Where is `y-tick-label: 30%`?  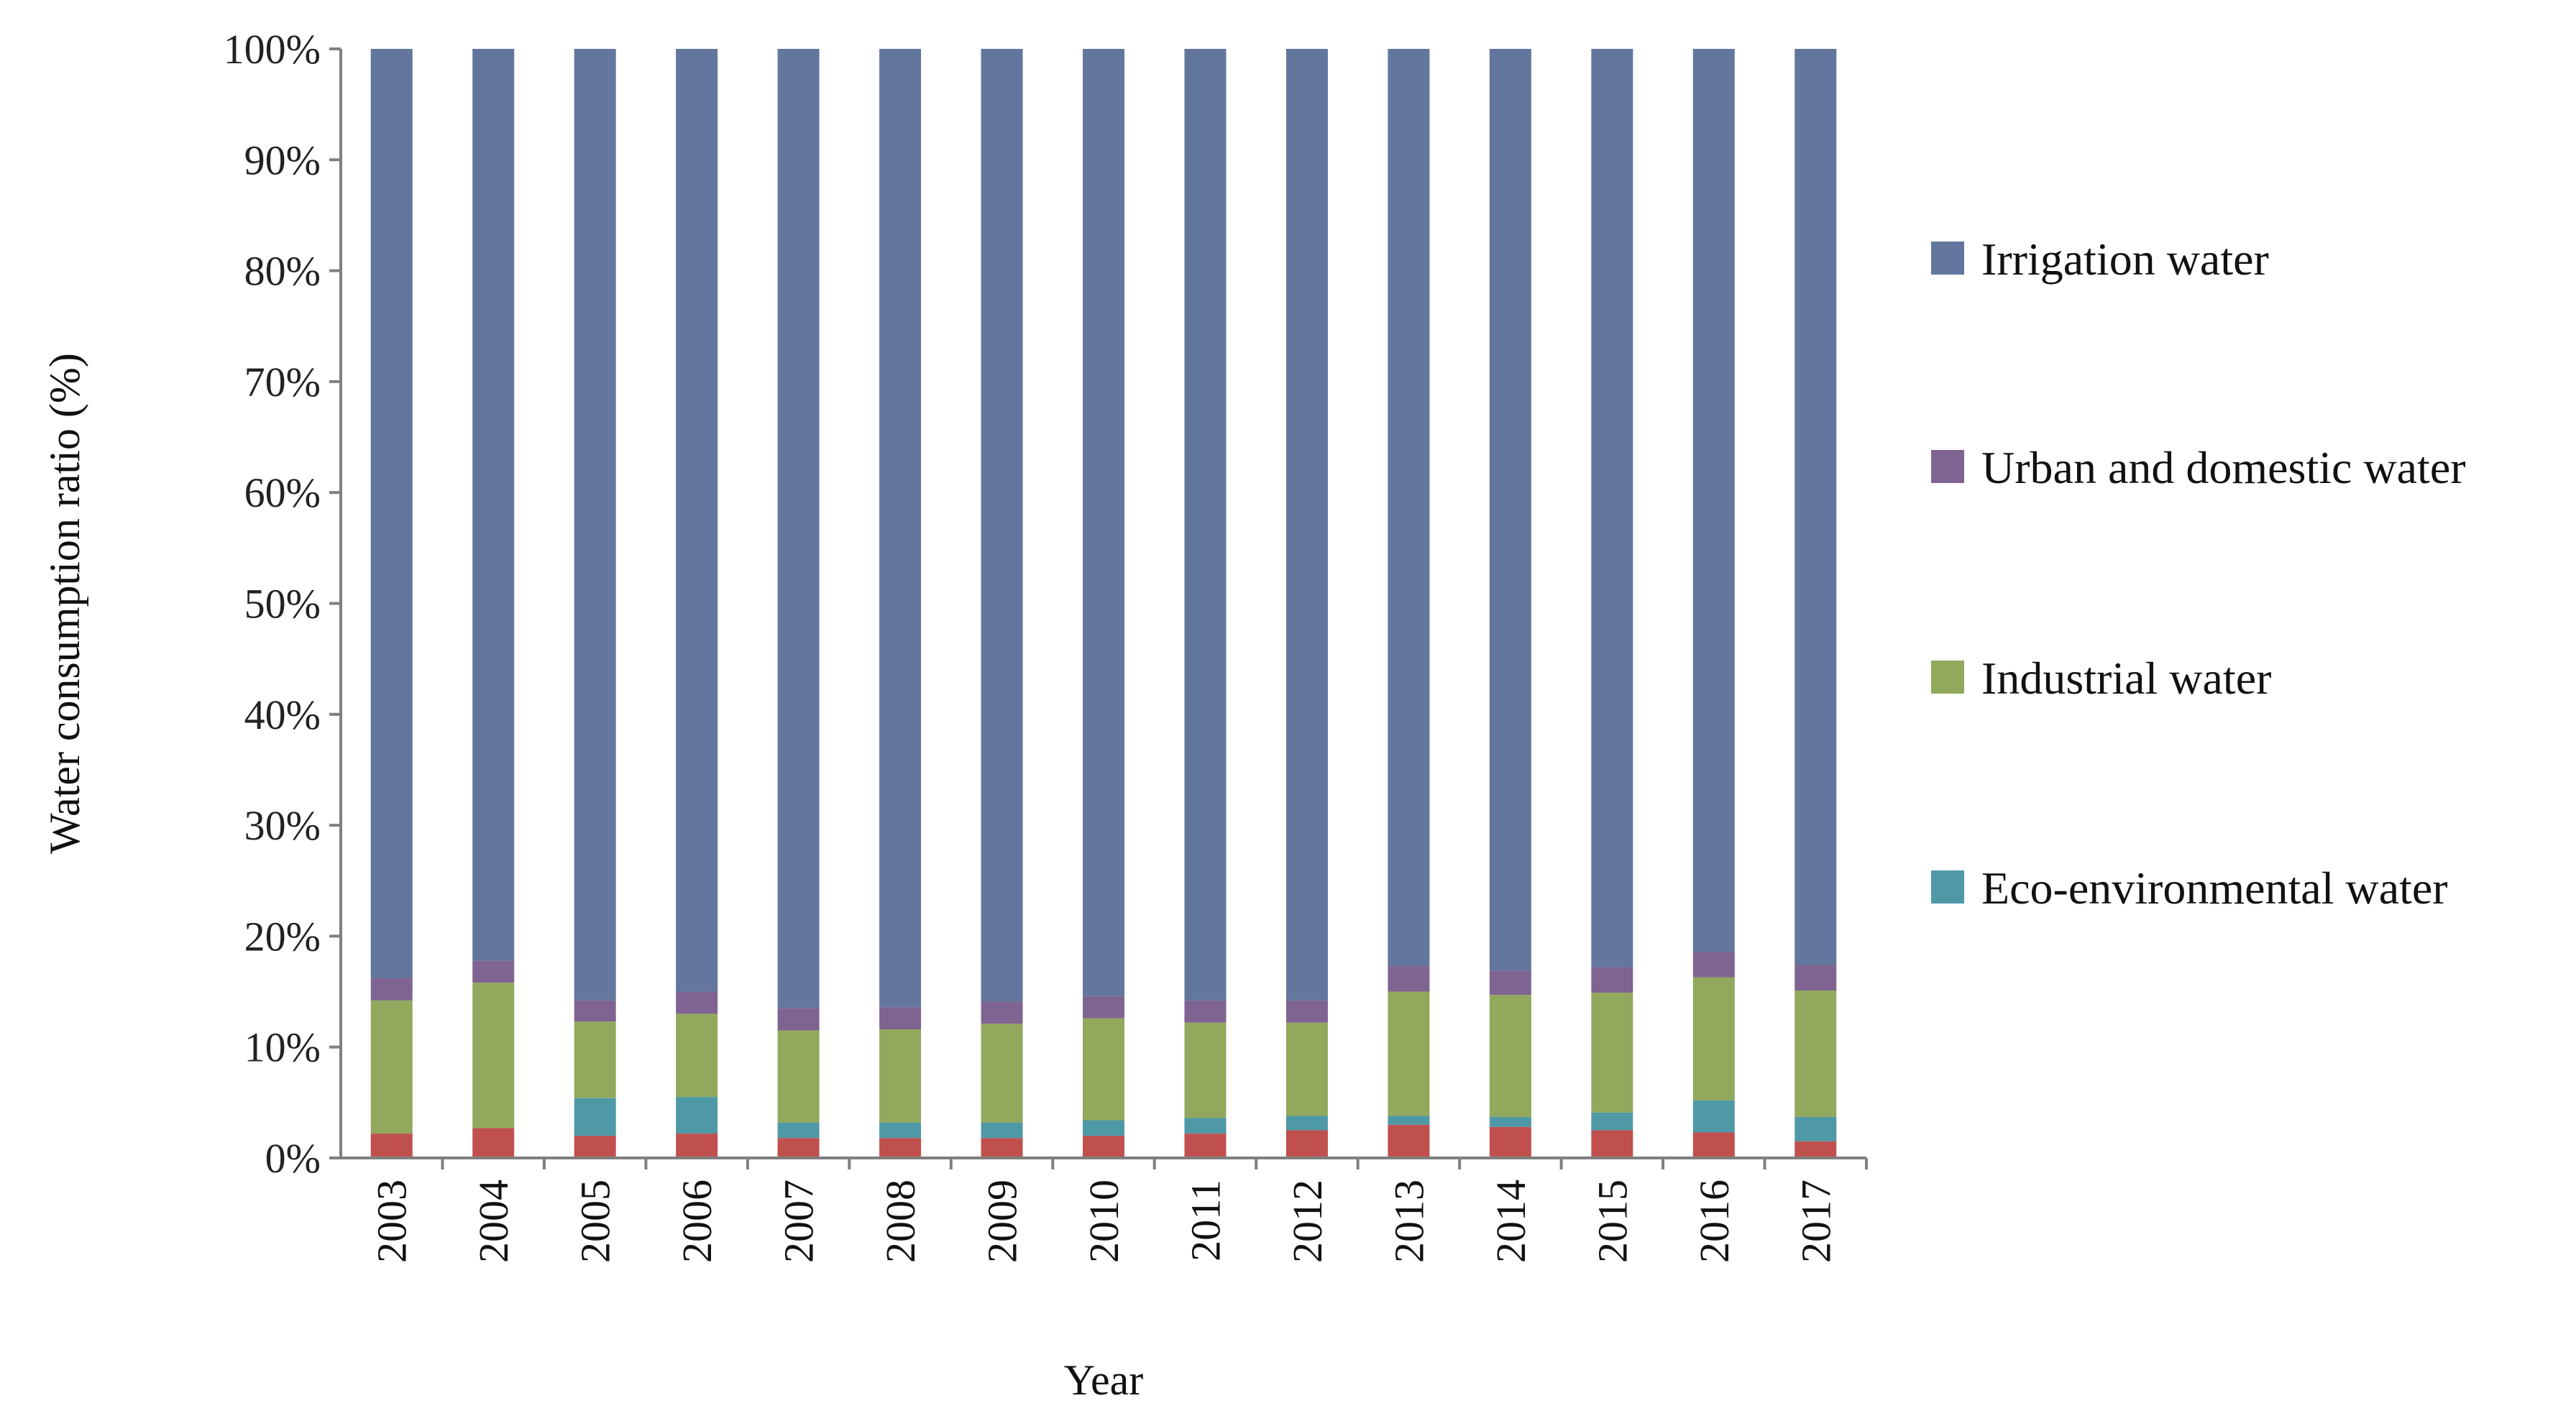 y-tick-label: 30% is located at coordinates (282, 825).